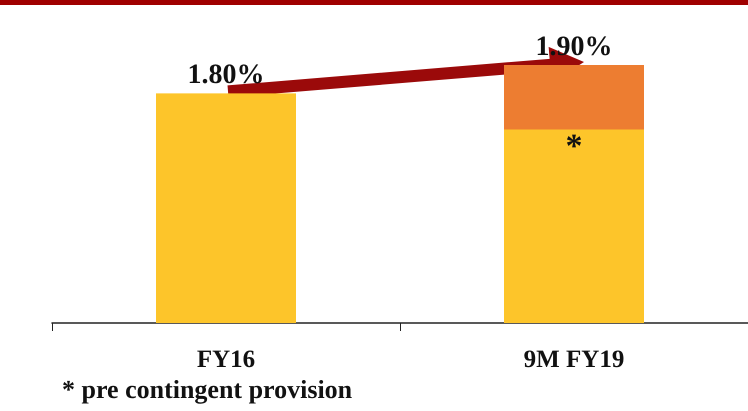 The image size is (748, 411). Describe the element at coordinates (226, 75) in the screenshot. I see `annotation: 1.80%` at that location.